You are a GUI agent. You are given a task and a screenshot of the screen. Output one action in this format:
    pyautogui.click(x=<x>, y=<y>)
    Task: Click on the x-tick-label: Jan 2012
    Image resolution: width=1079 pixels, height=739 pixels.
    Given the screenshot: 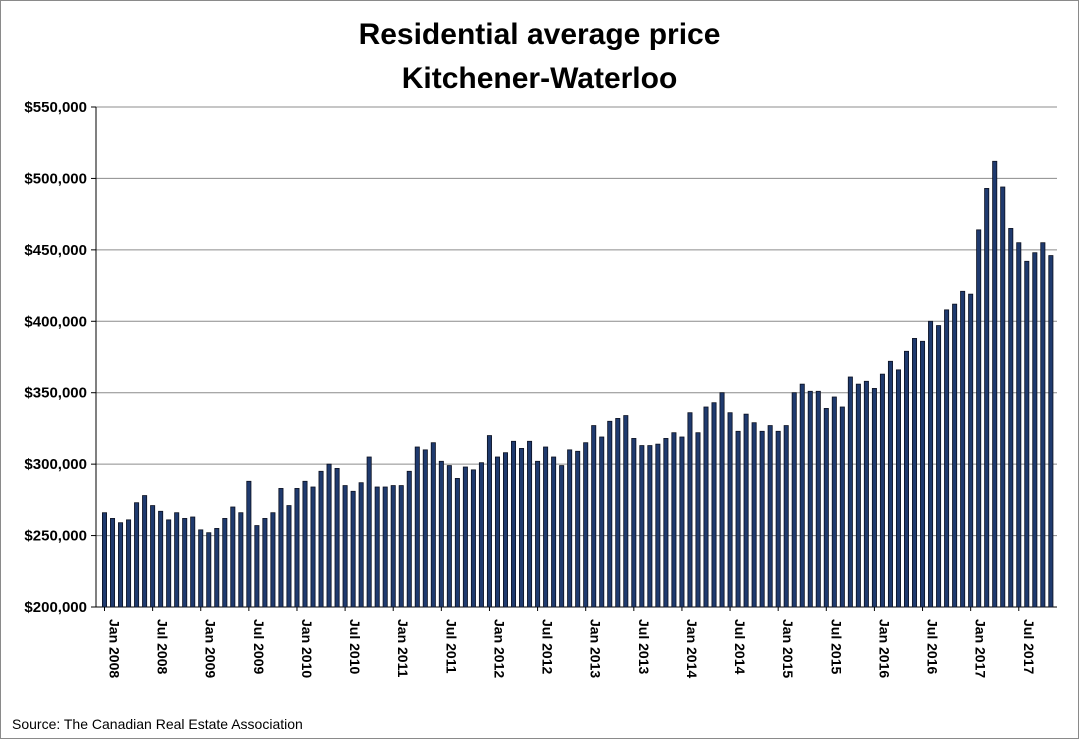 What is the action you would take?
    pyautogui.click(x=499, y=648)
    